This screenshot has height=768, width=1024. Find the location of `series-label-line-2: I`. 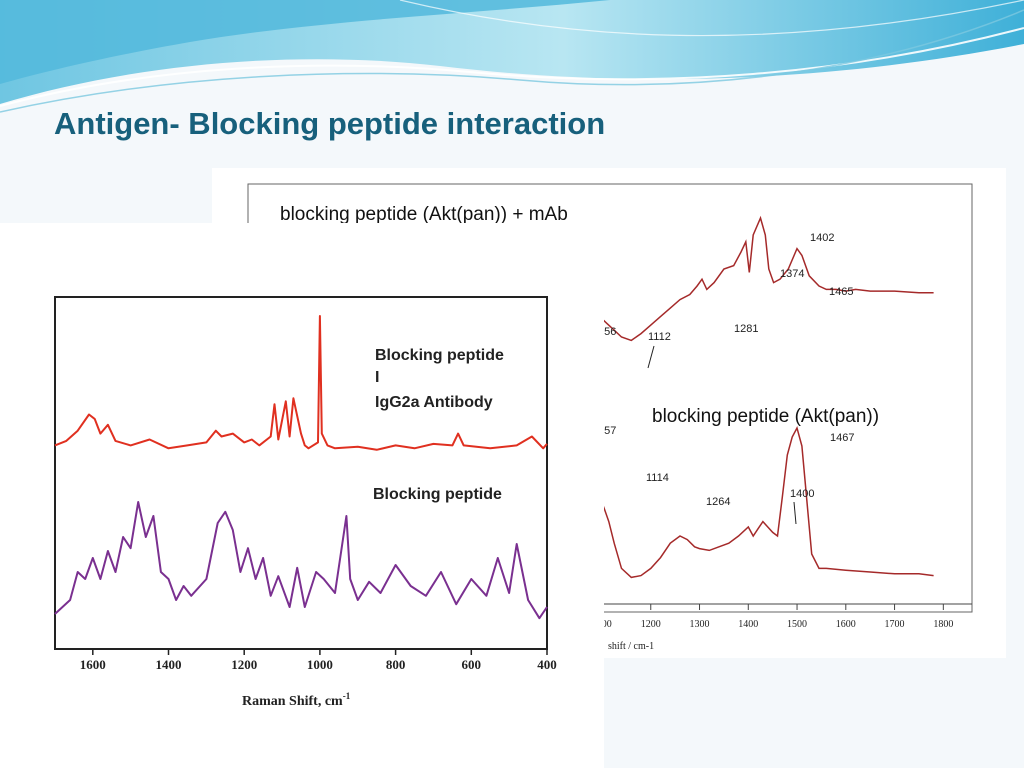

series-label-line-2: I is located at coordinates (377, 377).